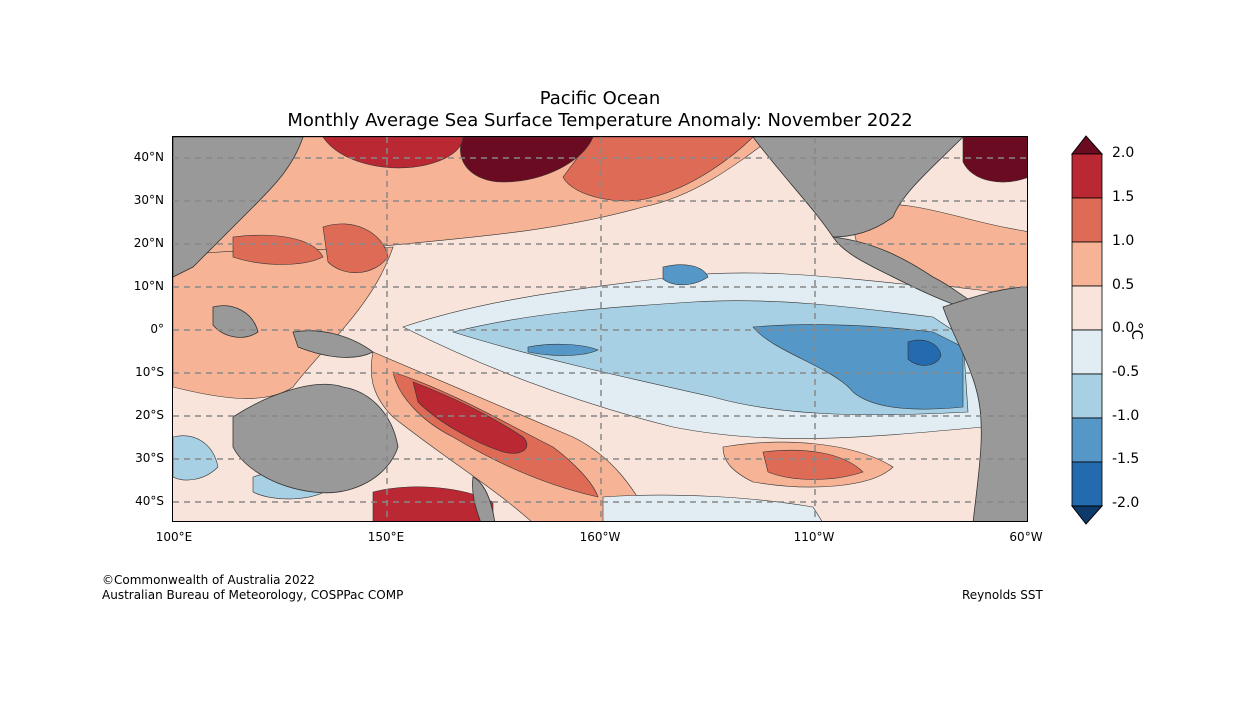 The image size is (1258, 705). I want to click on colorbar-tick-0.0: 0.0, so click(1123, 328).